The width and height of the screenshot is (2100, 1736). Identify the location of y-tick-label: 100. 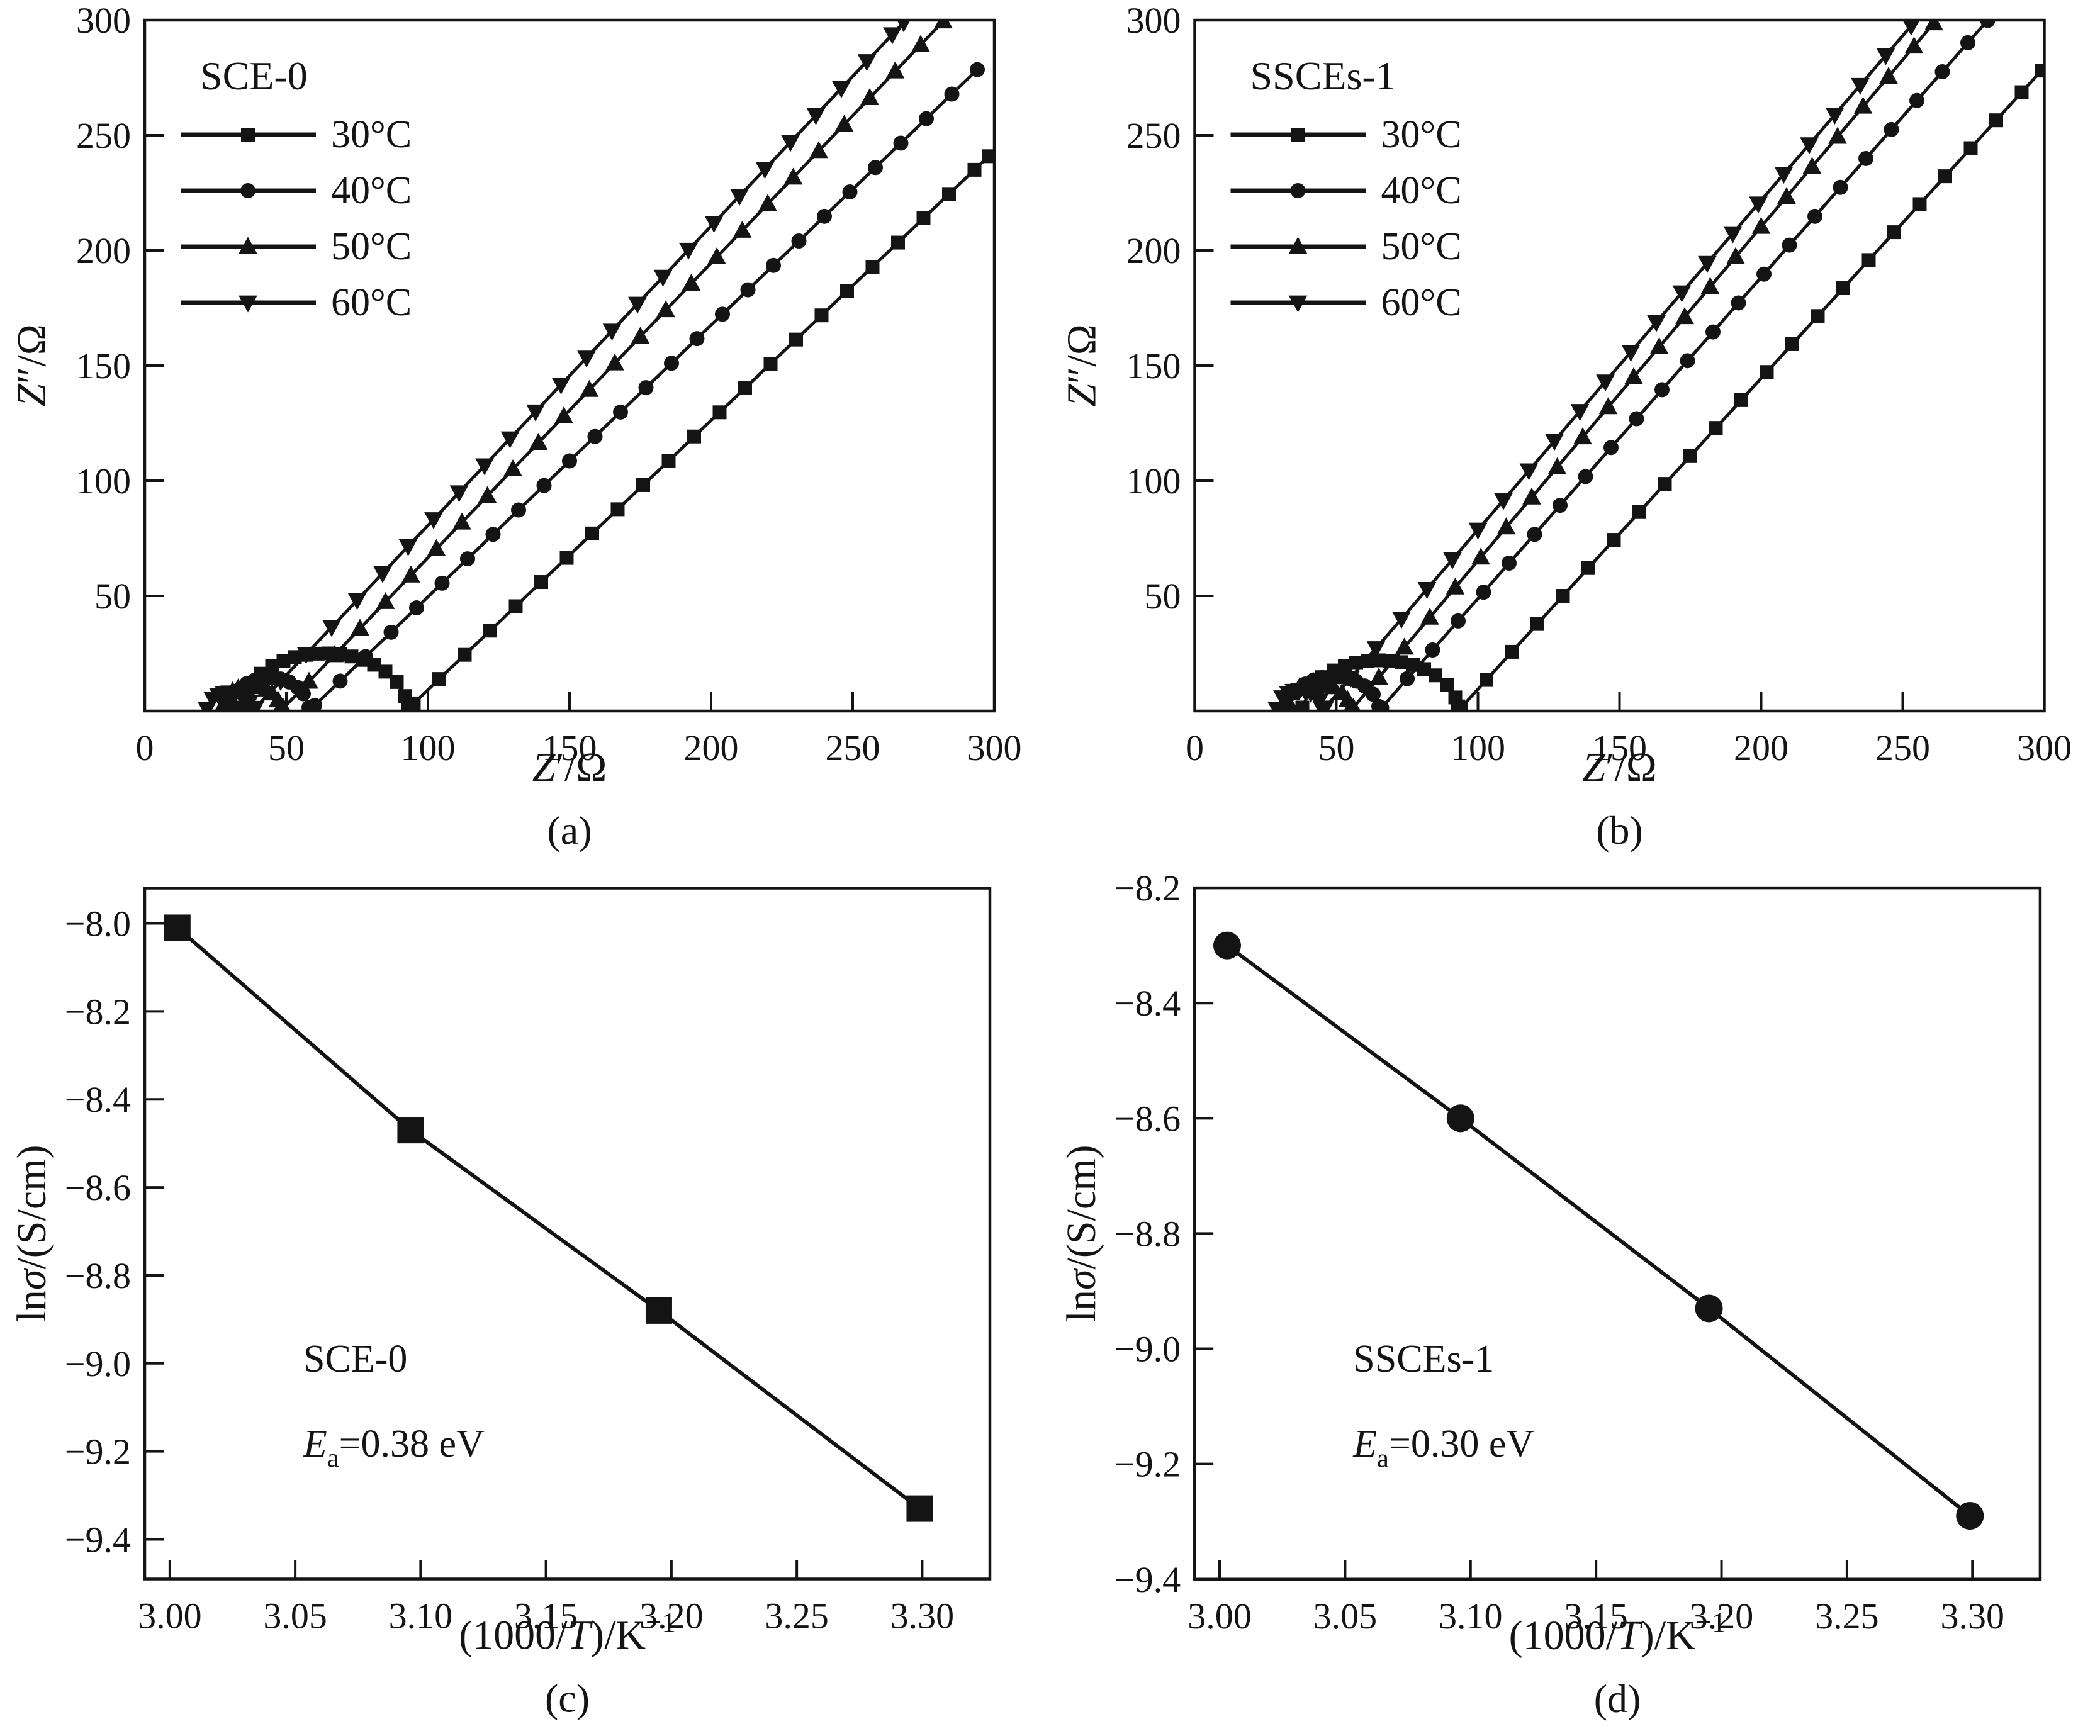
(103, 481).